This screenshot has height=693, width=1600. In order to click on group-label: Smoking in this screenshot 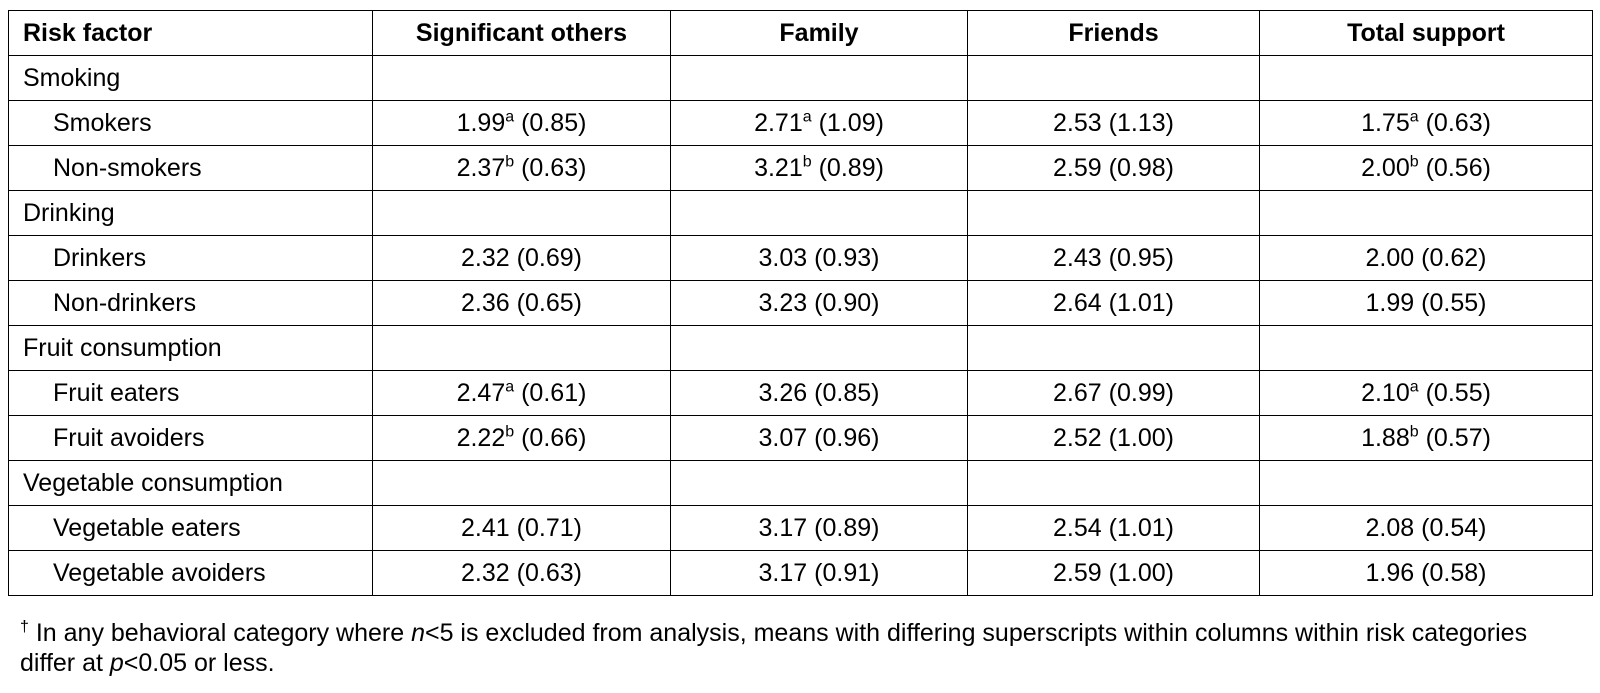, I will do `click(190, 78)`.